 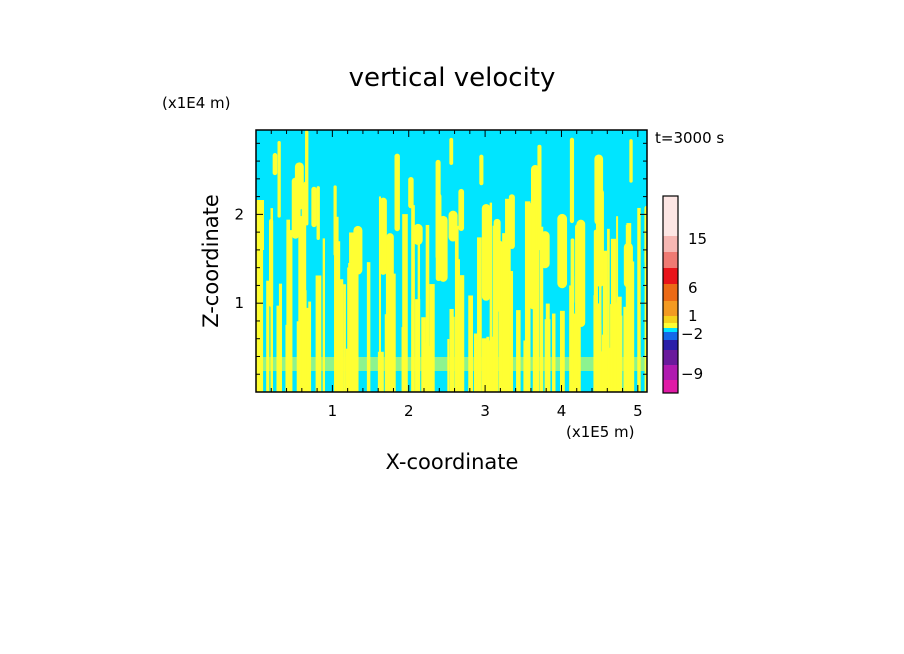 I want to click on x-tick-label: 5, so click(x=638, y=411).